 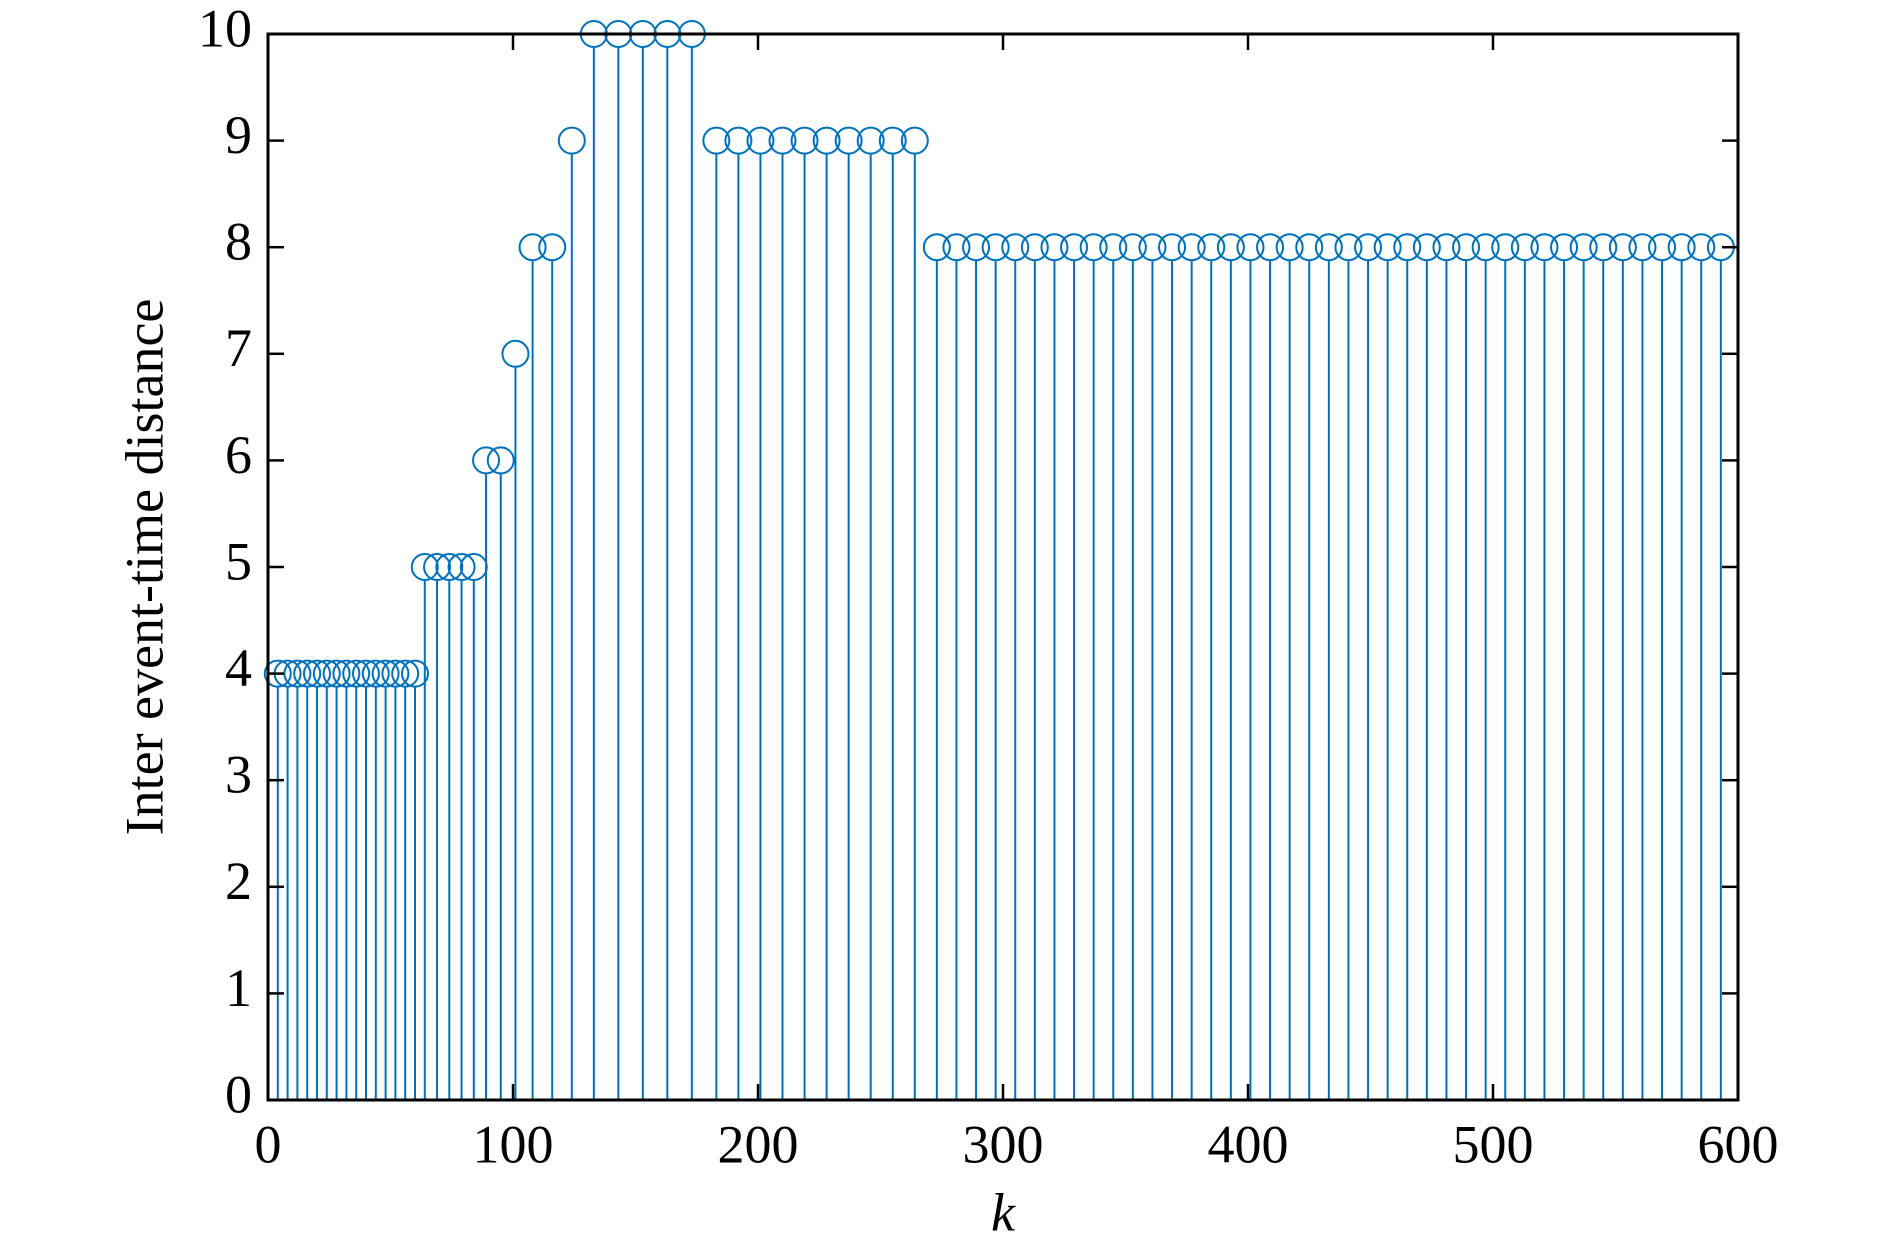 I want to click on x-tick-label: 100, so click(x=513, y=1144).